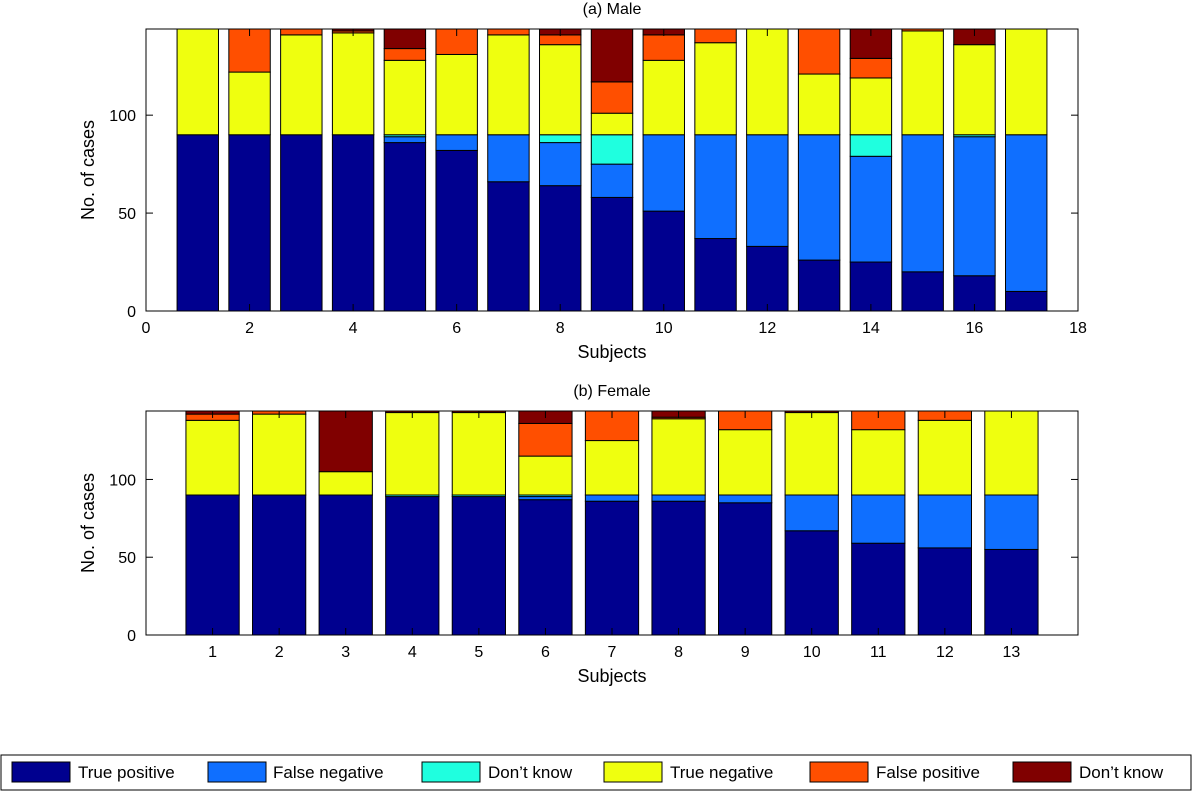 This screenshot has height=791, width=1192. Describe the element at coordinates (353, 328) in the screenshot. I see `male-x-tick-label: 4` at that location.